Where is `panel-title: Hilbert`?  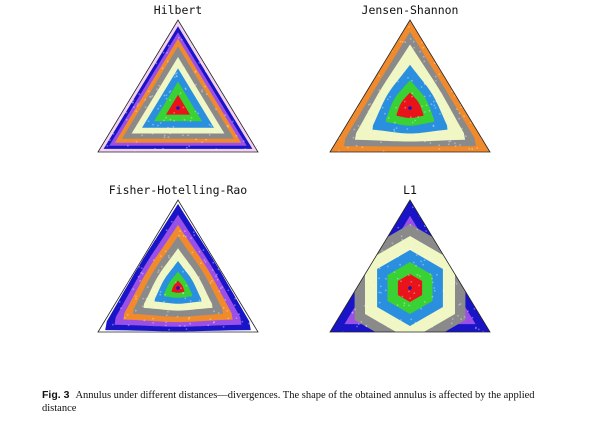 panel-title: Hilbert is located at coordinates (178, 10).